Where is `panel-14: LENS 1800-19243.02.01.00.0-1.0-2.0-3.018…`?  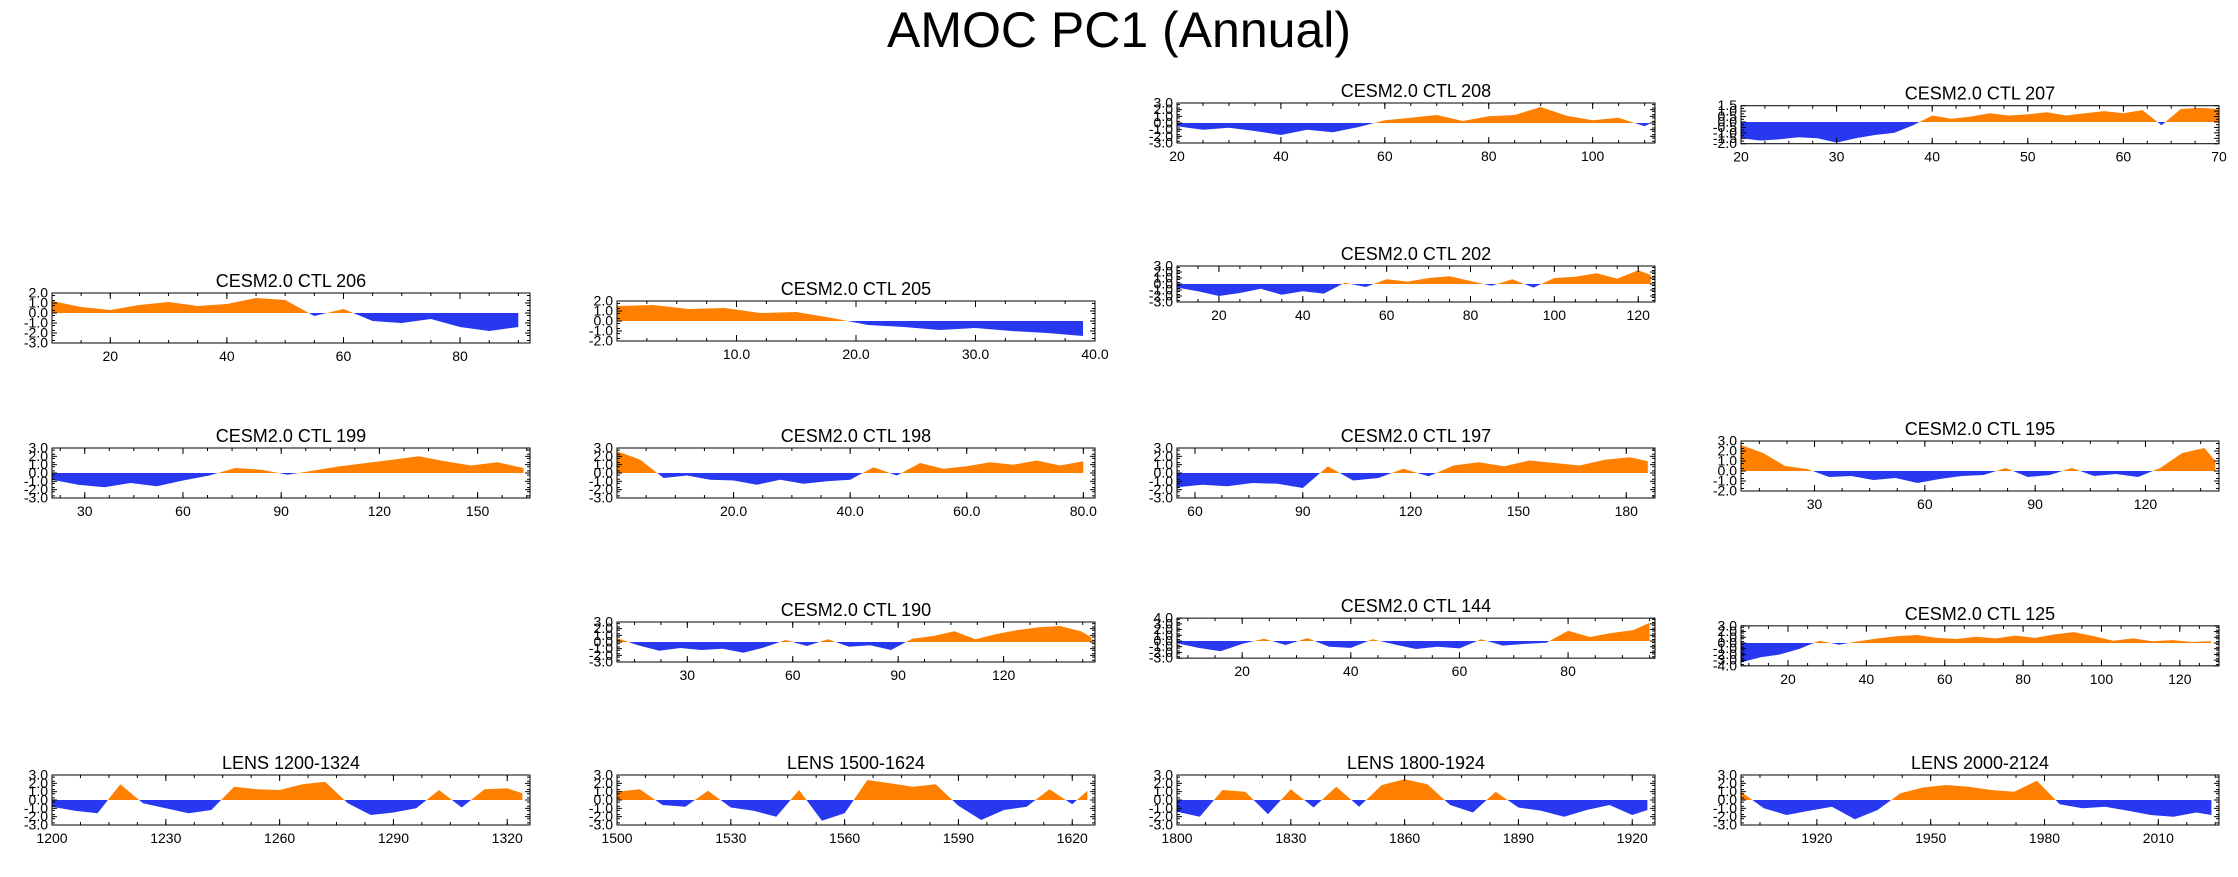 panel-14: LENS 1800-19243.02.01.00.0-1.0-2.0-3.018… is located at coordinates (1402, 799).